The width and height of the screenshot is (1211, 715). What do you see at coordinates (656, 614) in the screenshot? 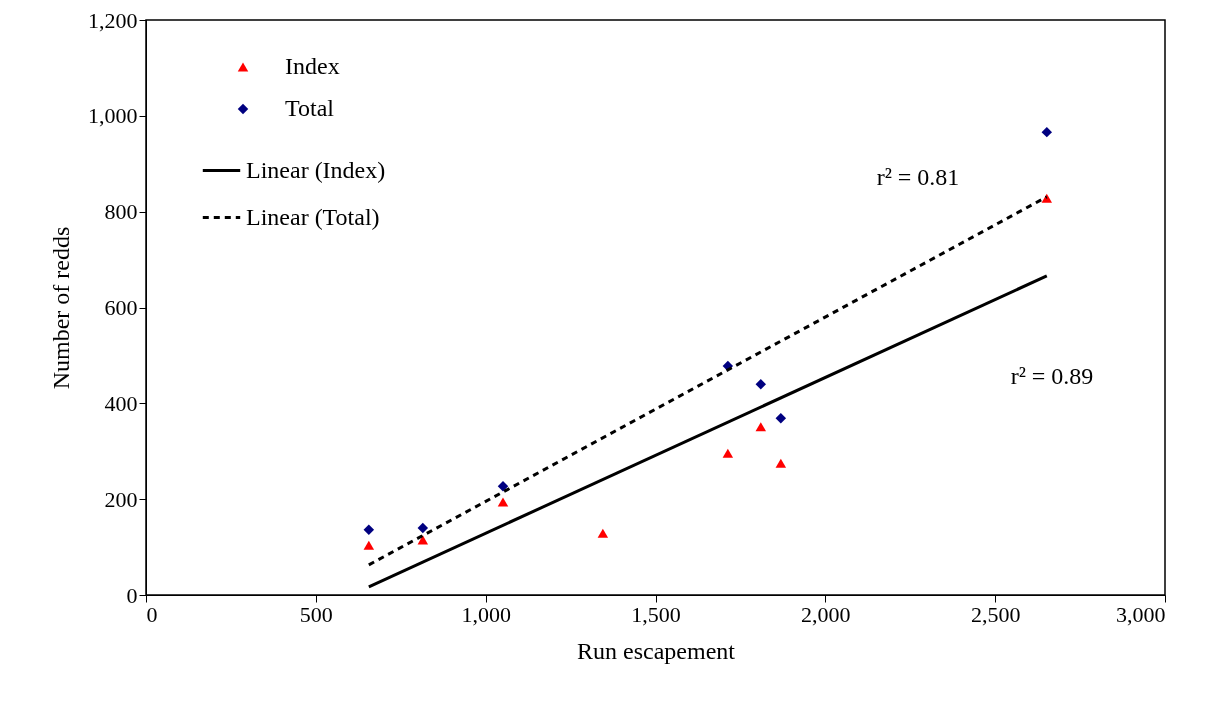
I see `x-tick-label: 1,500` at bounding box center [656, 614].